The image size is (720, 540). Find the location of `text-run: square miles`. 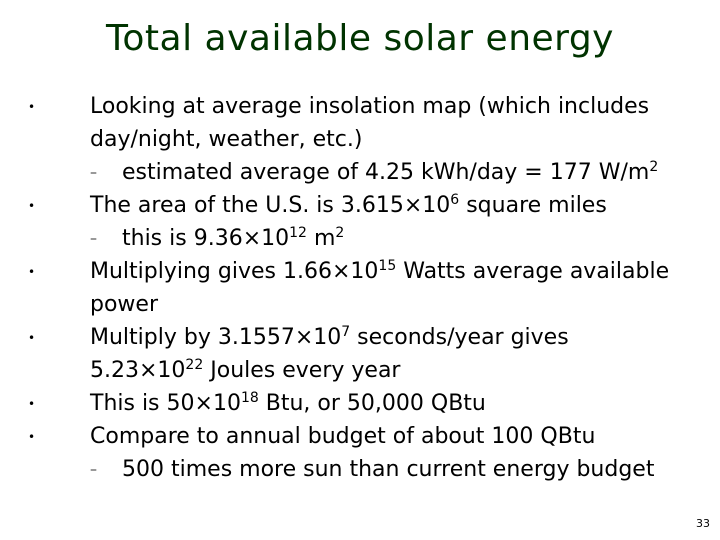

text-run: square miles is located at coordinates (533, 205).